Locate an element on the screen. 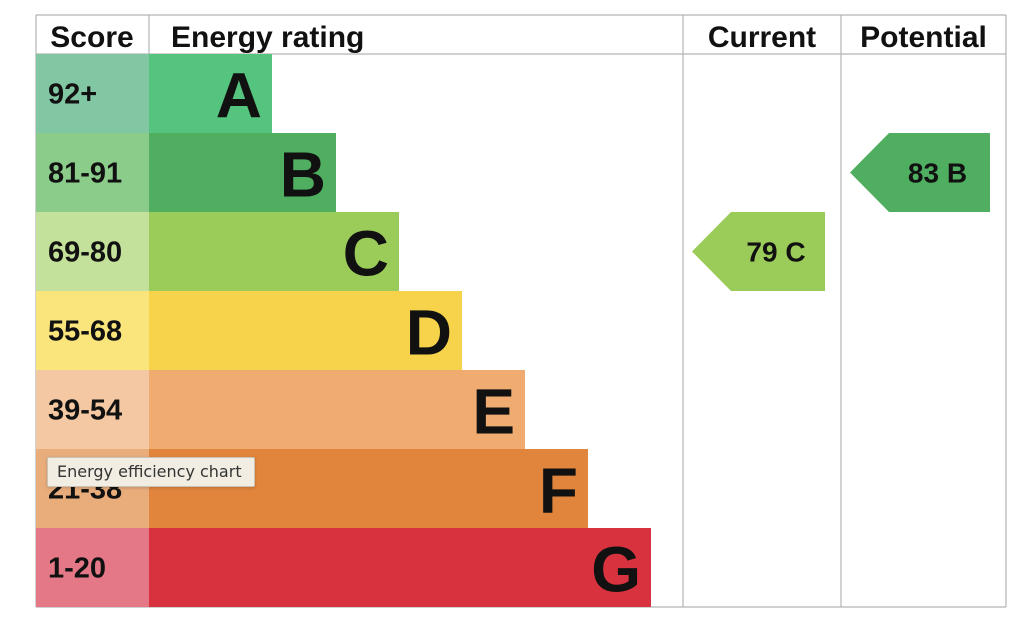 This screenshot has height=623, width=1024. header-score: Score is located at coordinates (91, 37).